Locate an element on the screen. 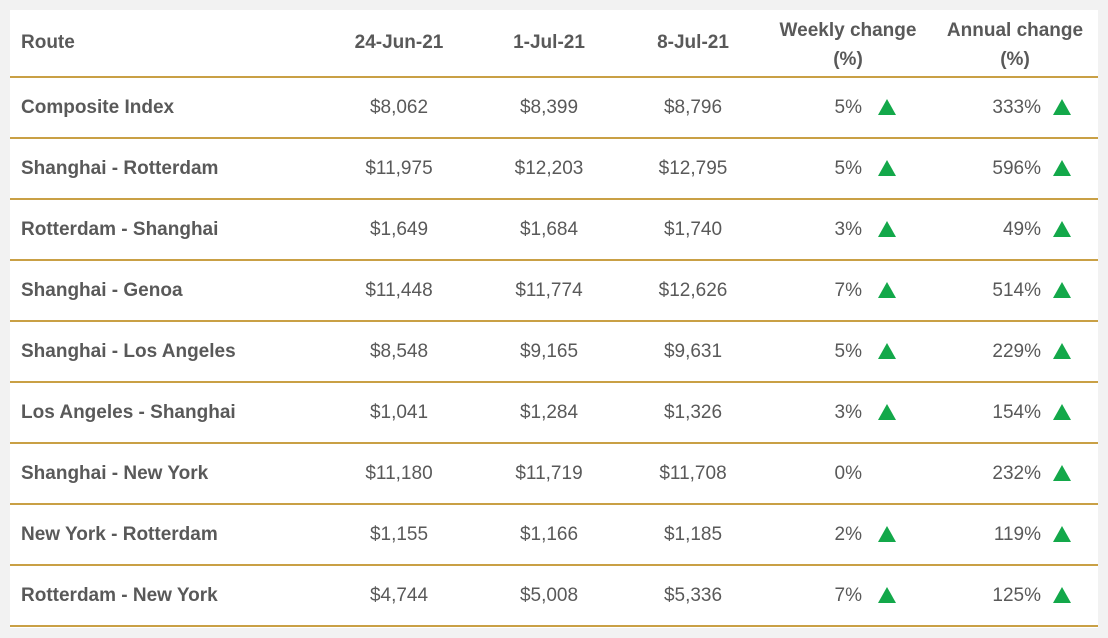 This screenshot has width=1108, height=638. value-cell: $12,795 is located at coordinates (693, 168).